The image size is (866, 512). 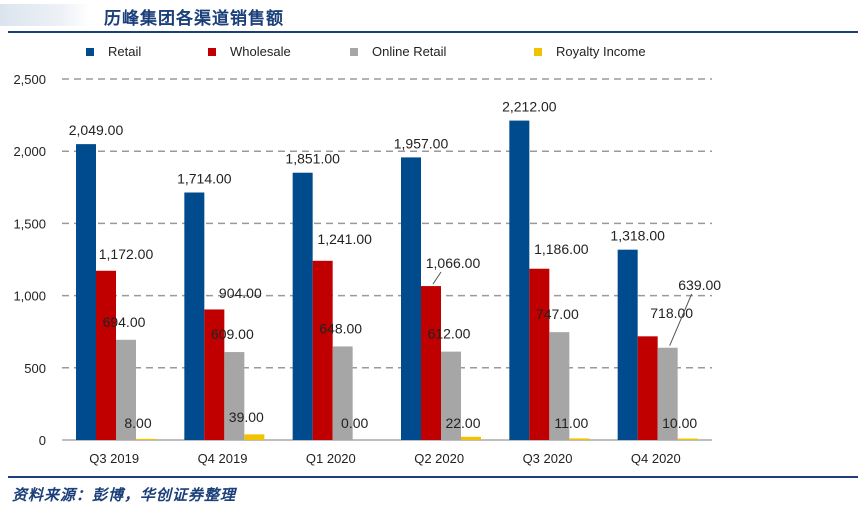 What do you see at coordinates (679, 423) in the screenshot?
I see `data-label: 10.00` at bounding box center [679, 423].